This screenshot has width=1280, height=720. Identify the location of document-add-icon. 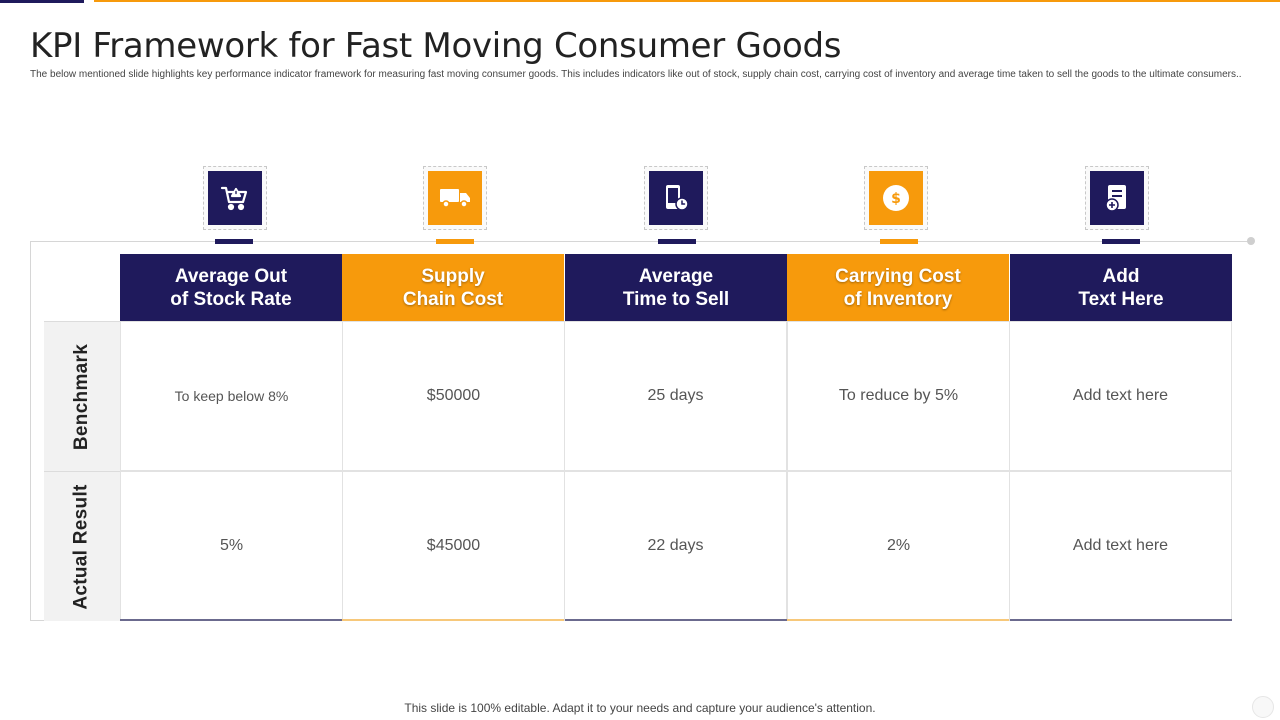
(1117, 198).